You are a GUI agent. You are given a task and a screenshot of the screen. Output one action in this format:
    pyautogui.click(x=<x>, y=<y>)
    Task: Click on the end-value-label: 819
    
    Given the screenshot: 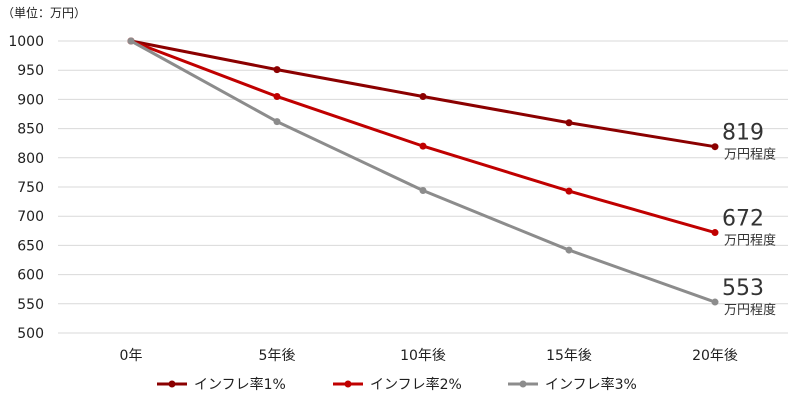 What is the action you would take?
    pyautogui.click(x=743, y=133)
    